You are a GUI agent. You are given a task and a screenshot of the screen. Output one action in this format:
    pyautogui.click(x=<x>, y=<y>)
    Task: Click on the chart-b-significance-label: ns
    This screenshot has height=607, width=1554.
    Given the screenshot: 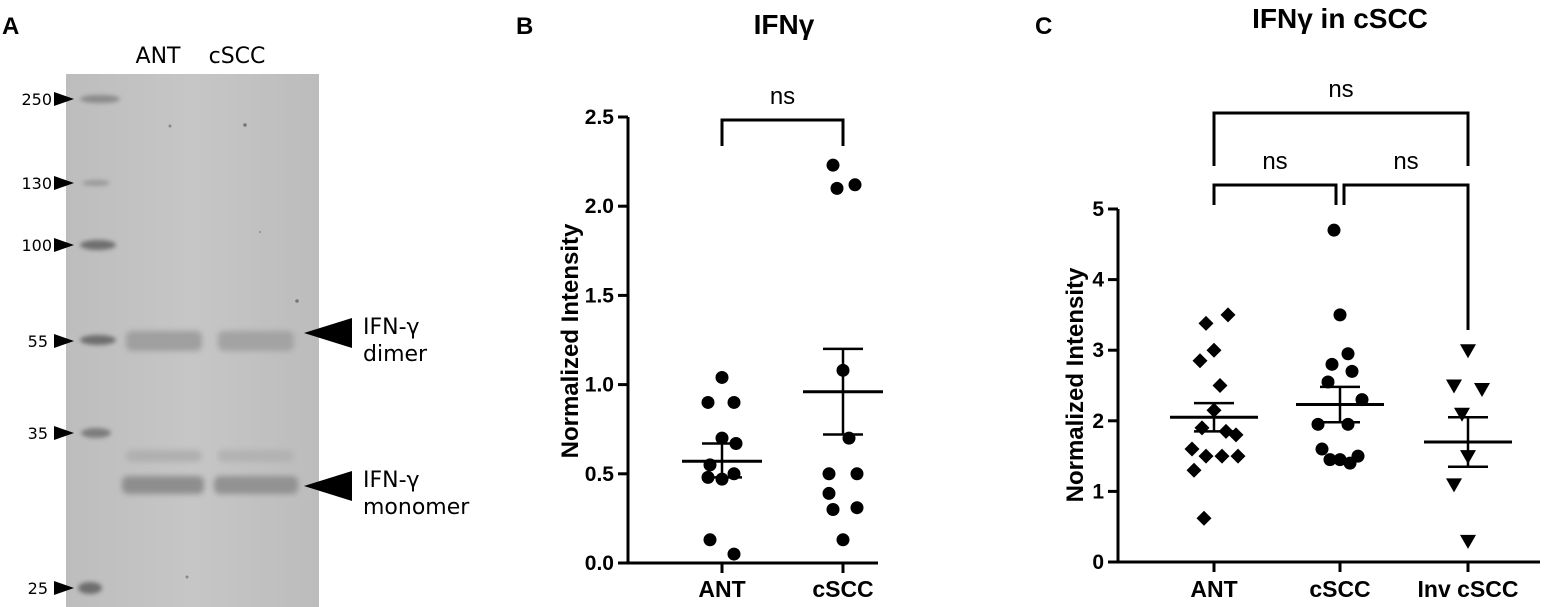 What is the action you would take?
    pyautogui.click(x=782, y=96)
    